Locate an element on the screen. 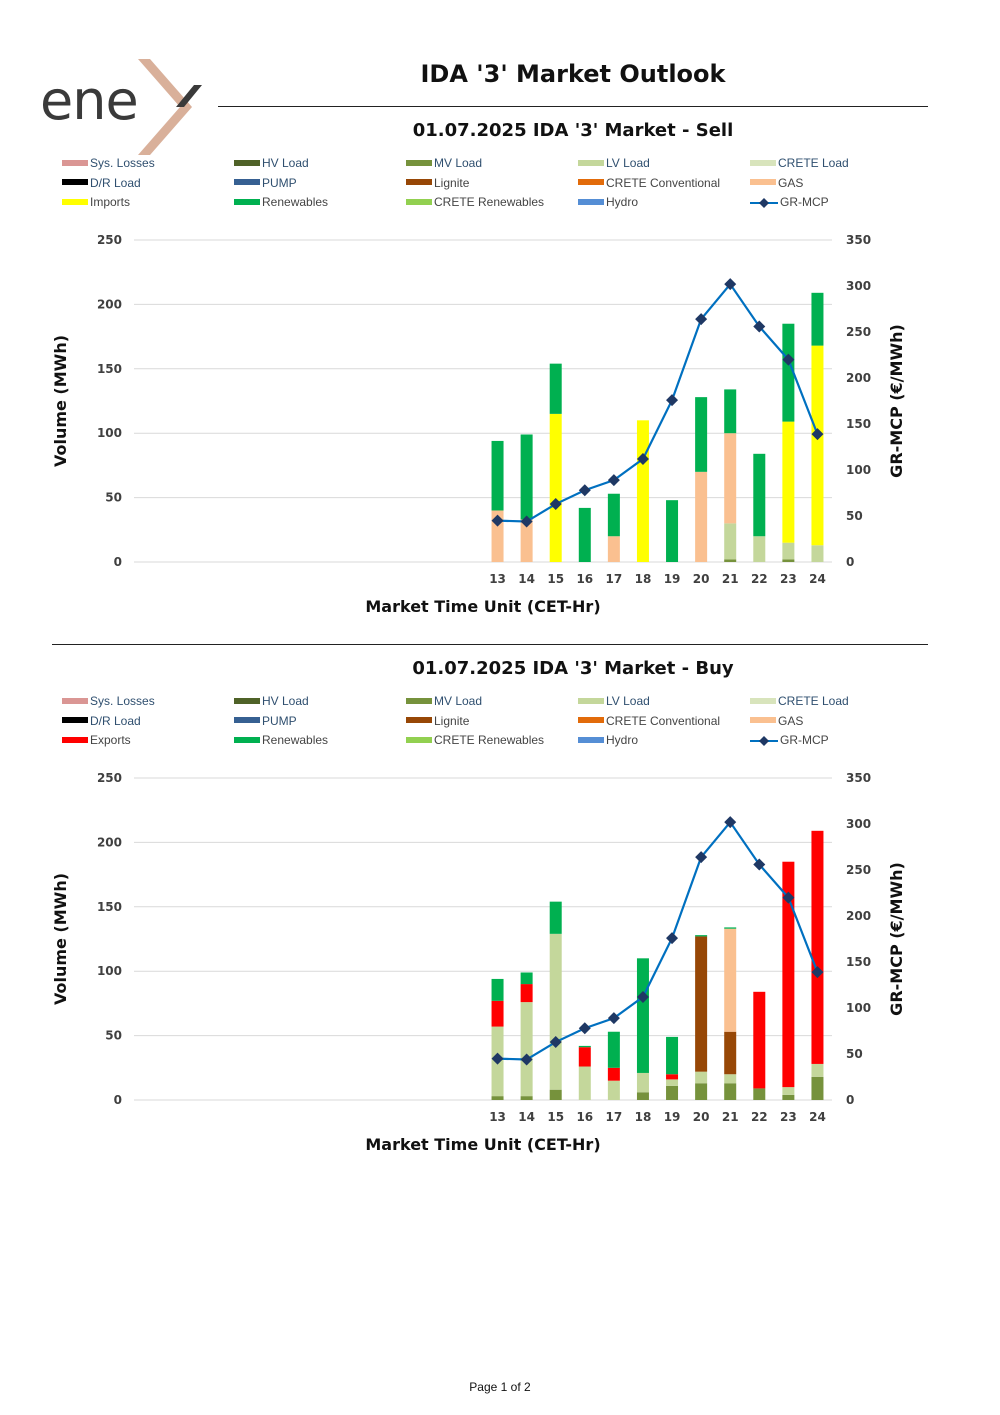 Image resolution: width=1000 pixels, height=1415 pixels. legend-label: MV Load is located at coordinates (458, 701).